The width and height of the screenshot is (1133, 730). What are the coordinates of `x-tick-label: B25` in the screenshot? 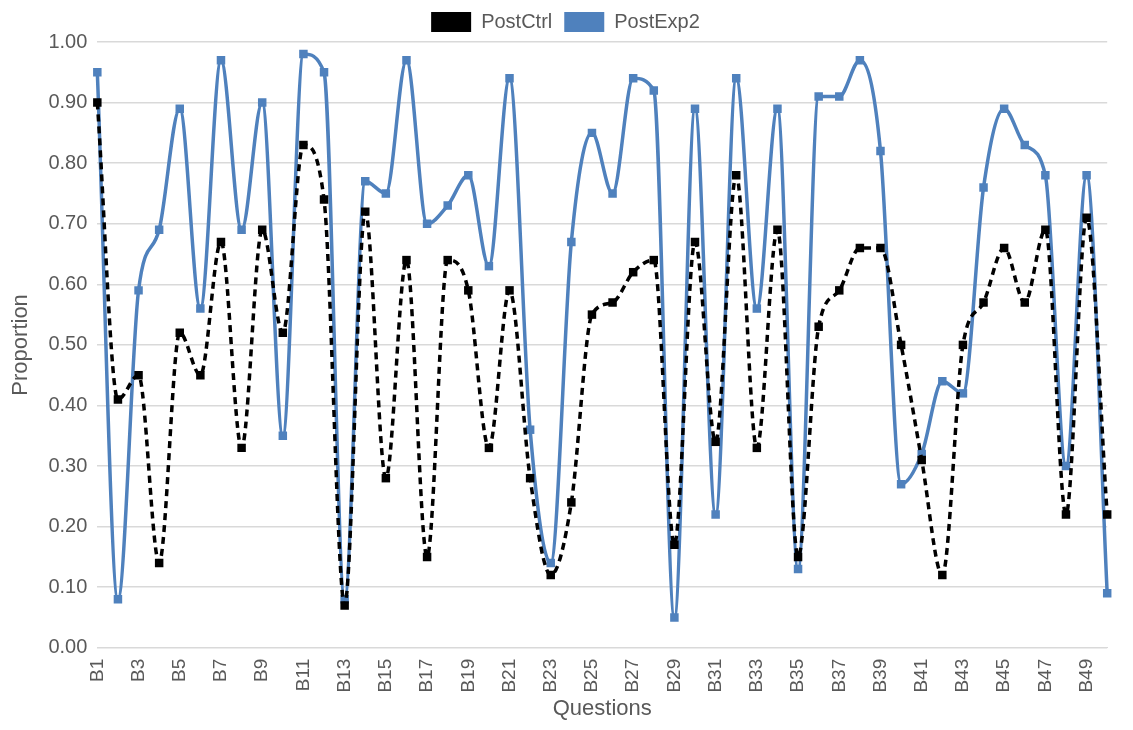 It's located at (591, 675).